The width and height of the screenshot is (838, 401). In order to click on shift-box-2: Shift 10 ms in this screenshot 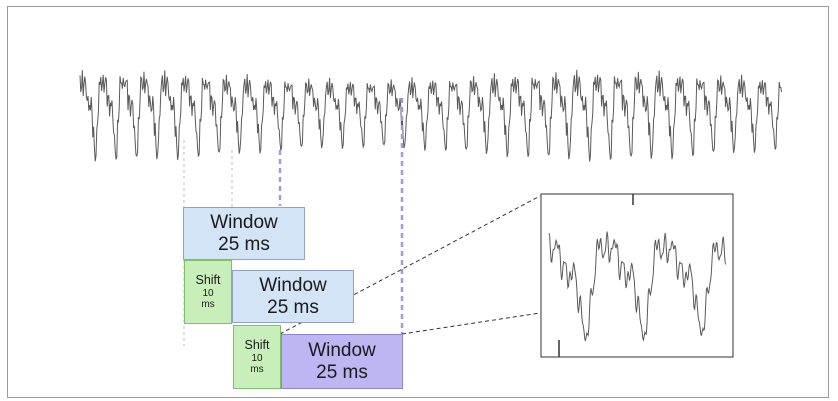, I will do `click(257, 357)`.